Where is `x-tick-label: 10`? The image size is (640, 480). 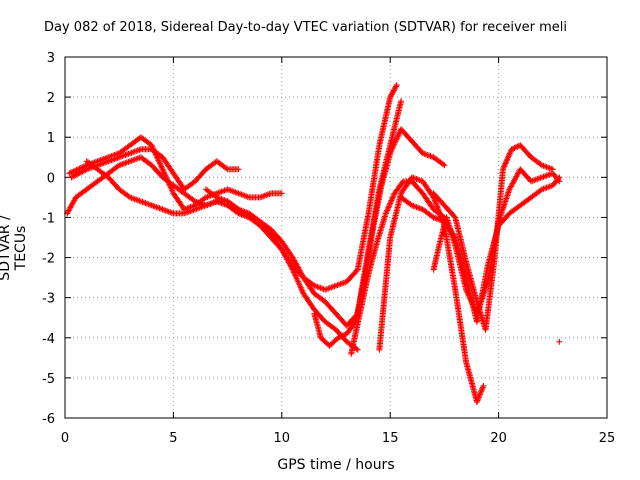
x-tick-label: 10 is located at coordinates (282, 438).